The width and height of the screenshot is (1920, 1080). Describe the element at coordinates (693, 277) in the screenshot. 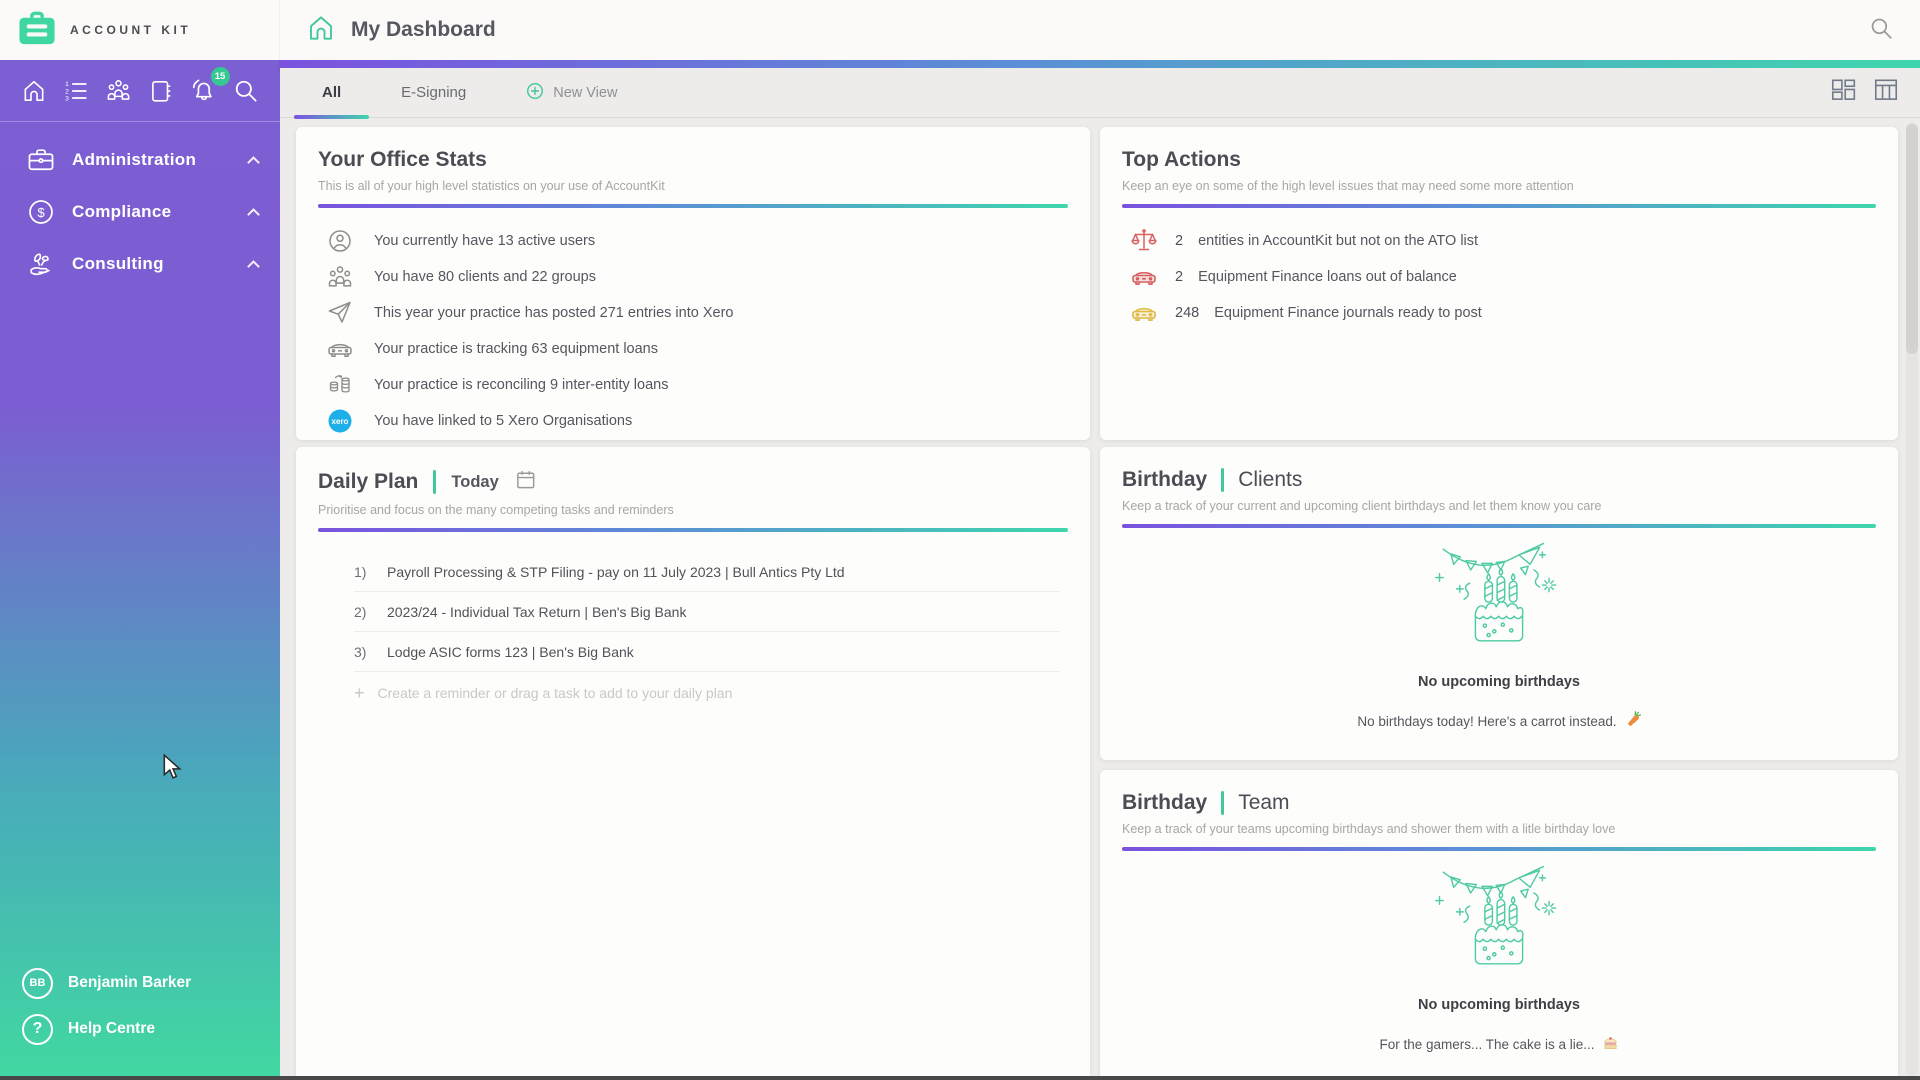

I see `stat-row: You have 80 clients and 22 groups` at that location.